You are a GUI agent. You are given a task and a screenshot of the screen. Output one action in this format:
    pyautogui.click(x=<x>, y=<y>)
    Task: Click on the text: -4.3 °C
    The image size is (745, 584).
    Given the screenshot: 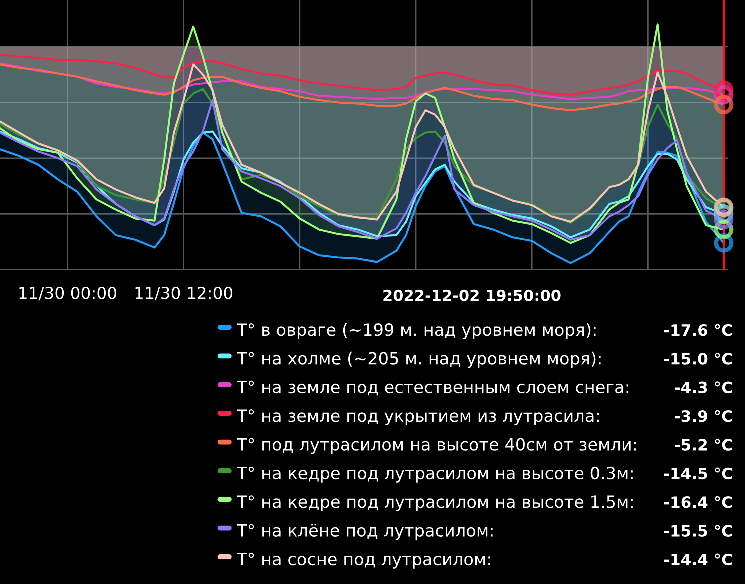 What is the action you would take?
    pyautogui.click(x=703, y=388)
    